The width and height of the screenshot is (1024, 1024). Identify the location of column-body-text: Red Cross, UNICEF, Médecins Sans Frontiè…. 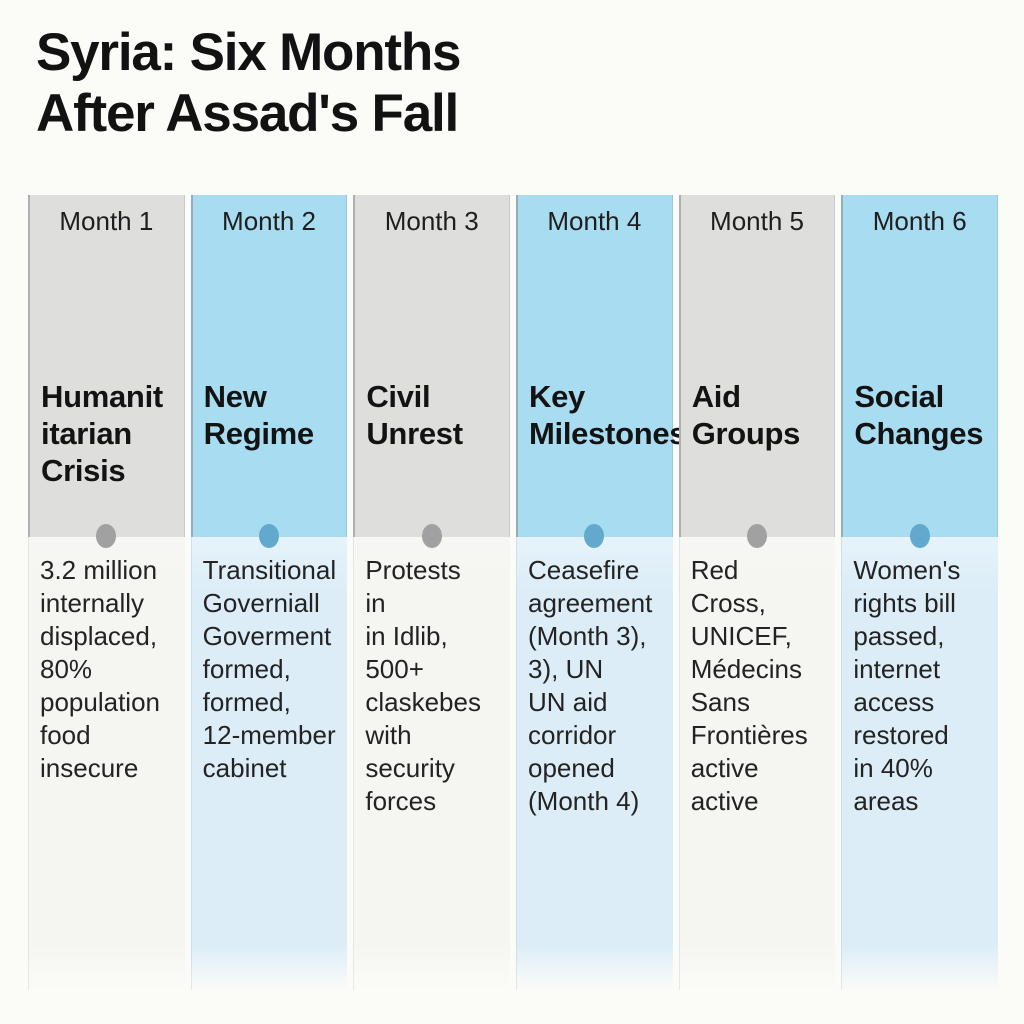
(749, 685).